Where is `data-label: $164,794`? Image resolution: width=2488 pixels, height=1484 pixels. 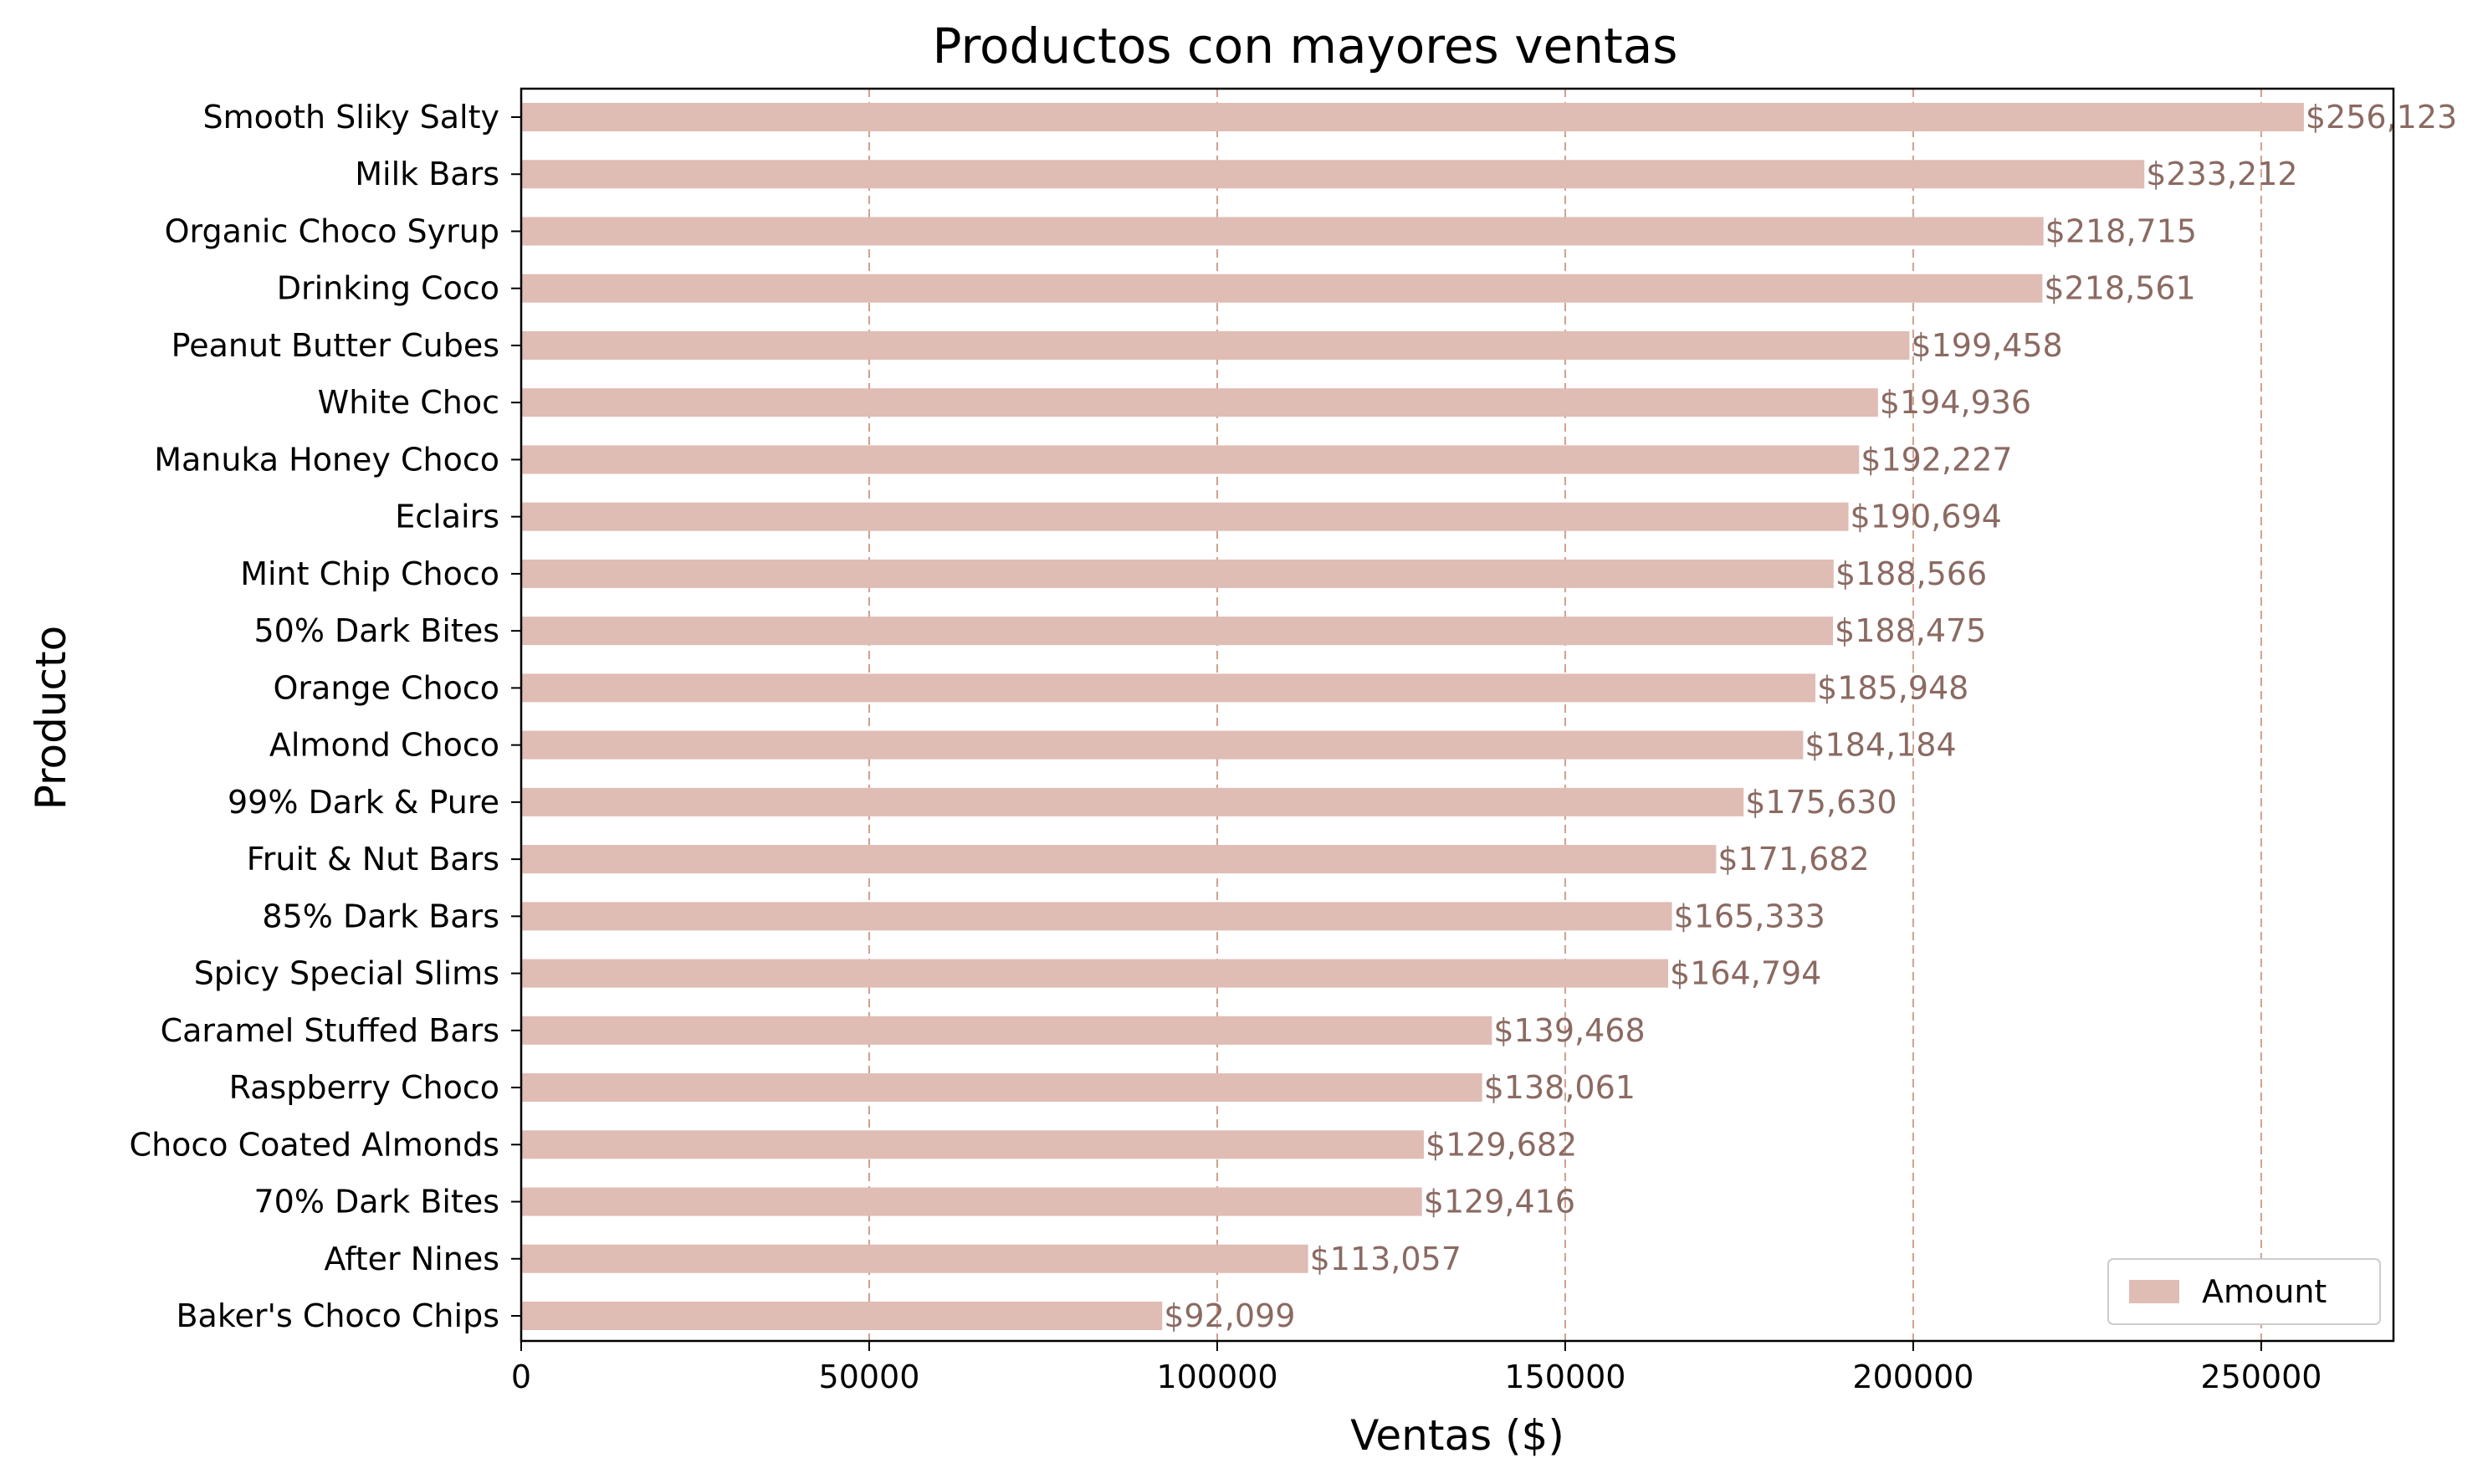
data-label: $164,794 is located at coordinates (1746, 973).